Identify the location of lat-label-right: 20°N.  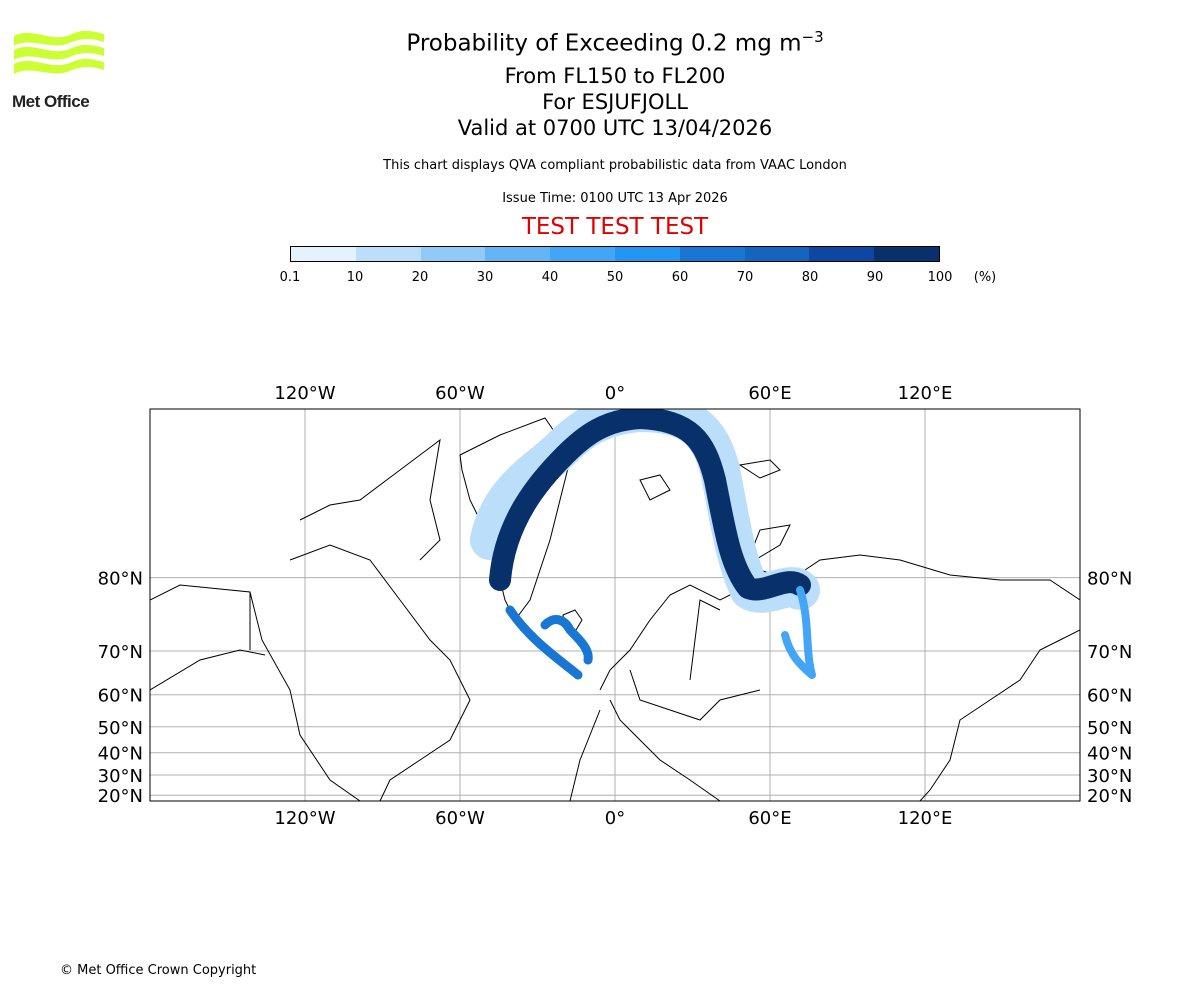
(1109, 796).